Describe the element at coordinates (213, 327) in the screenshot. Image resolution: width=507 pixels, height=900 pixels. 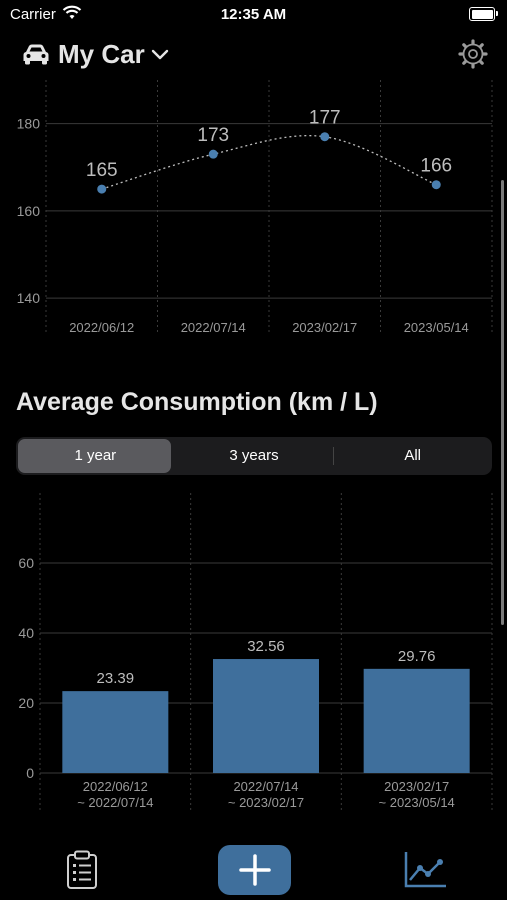
I see `x-tick-label: 2022/07/14` at that location.